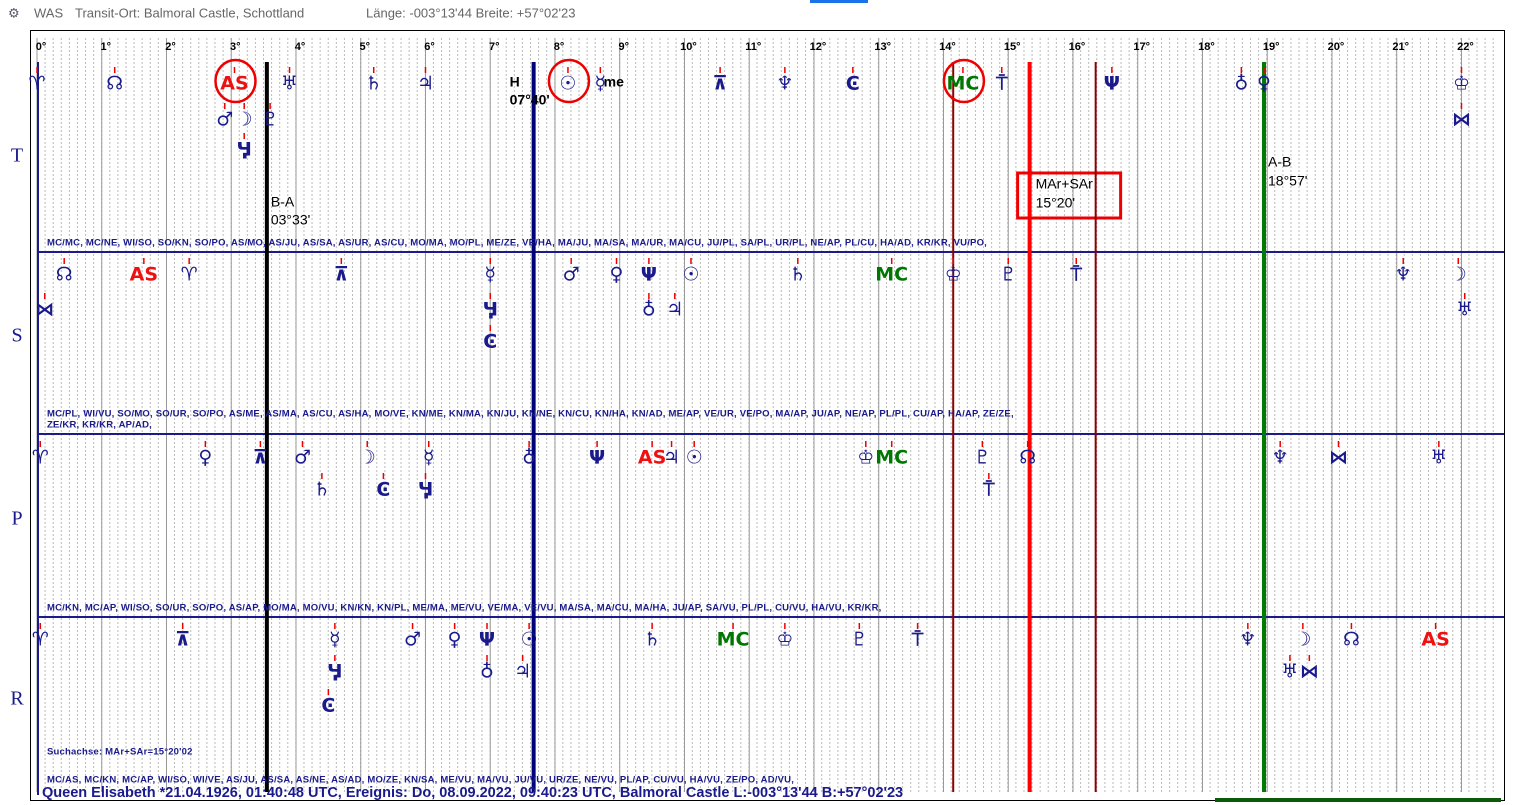  Describe the element at coordinates (300, 47) in the screenshot. I see `degree-label: 4°` at that location.